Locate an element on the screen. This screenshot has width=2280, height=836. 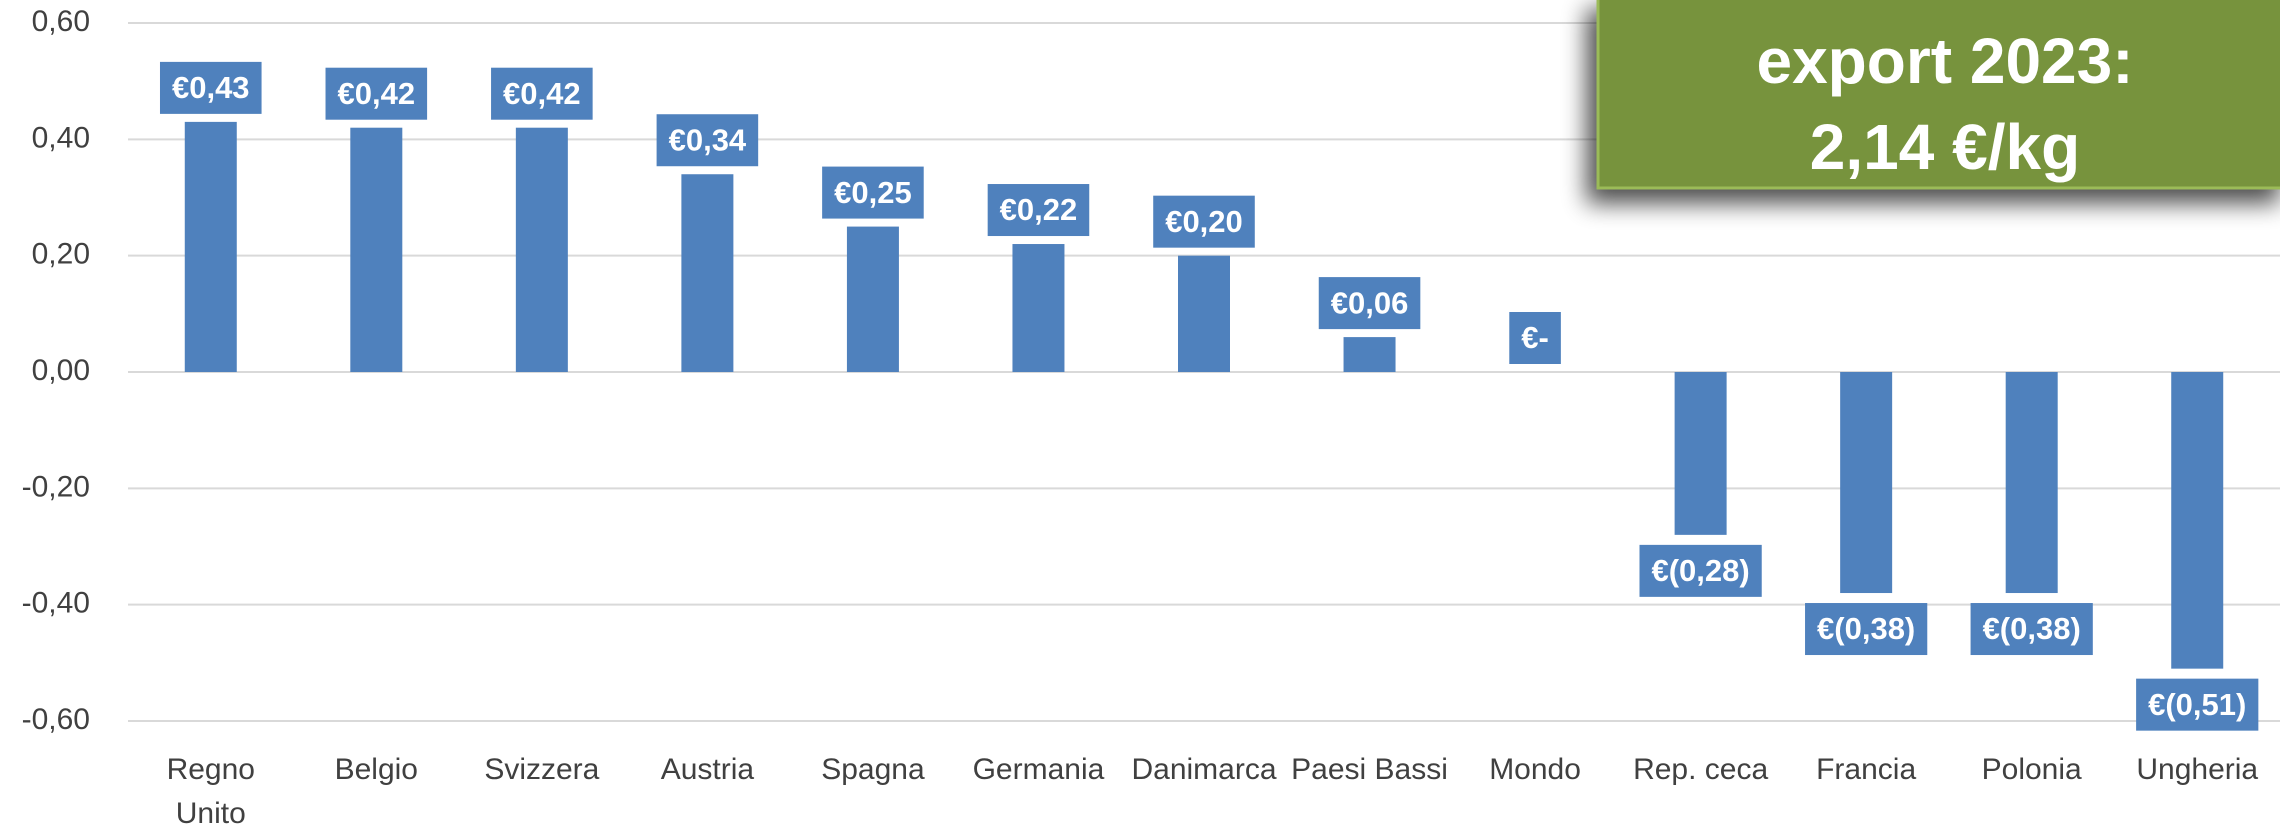
annotation: export 2023: 2,14 €/kg is located at coordinates (1938, 95).